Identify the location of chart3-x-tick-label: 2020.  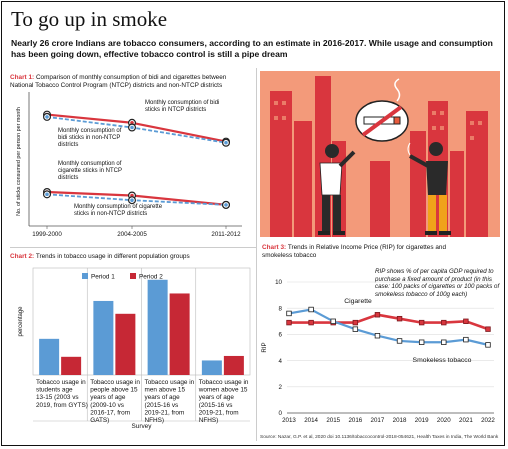
(444, 420).